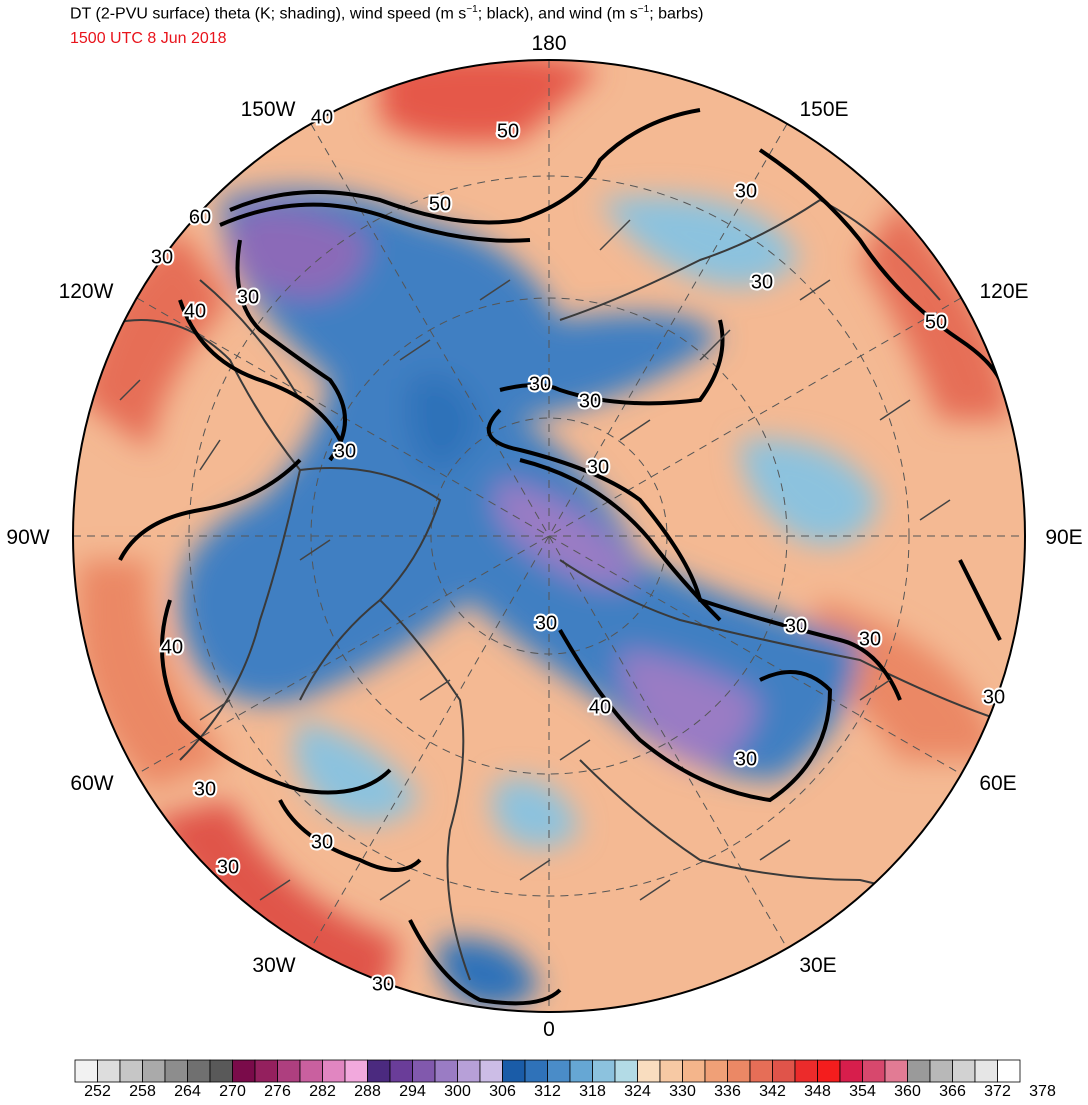  What do you see at coordinates (86, 291) in the screenshot?
I see `lon-label-120w: 120W` at bounding box center [86, 291].